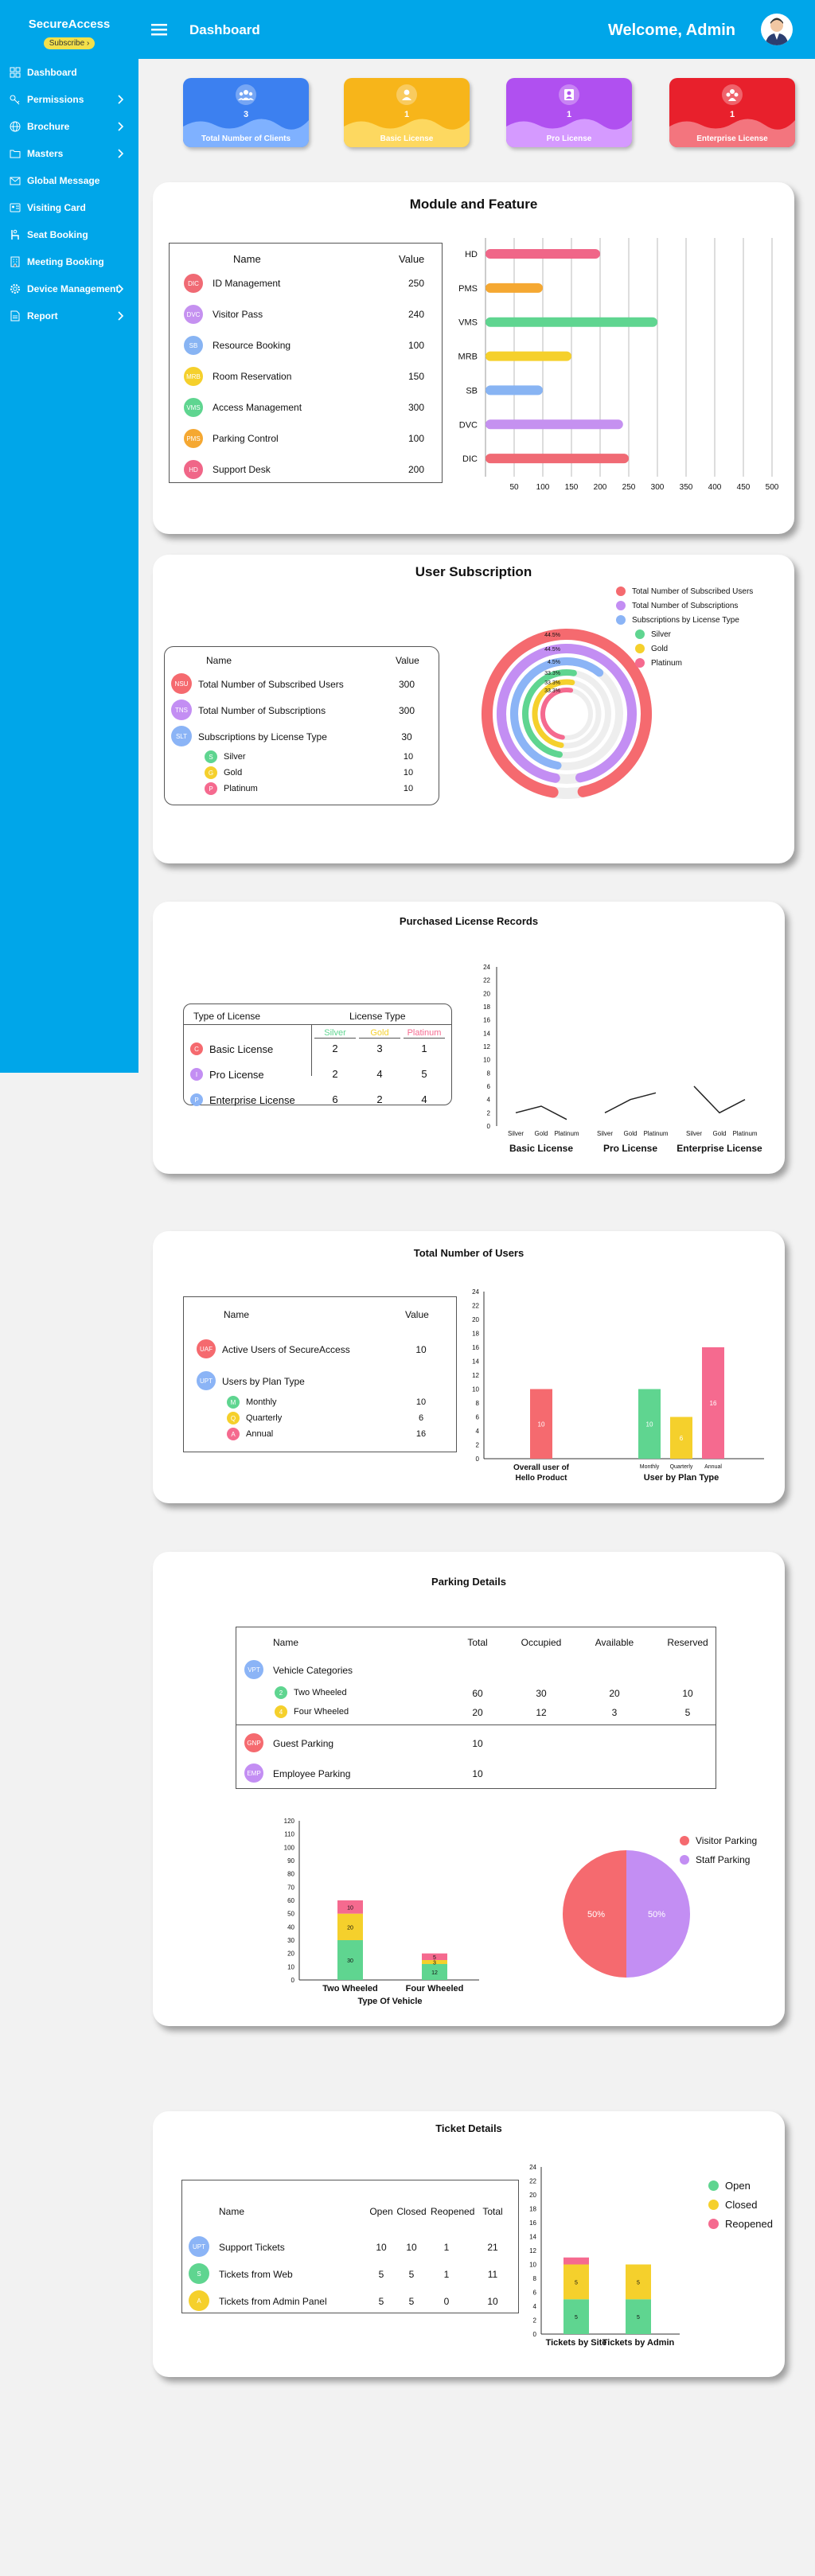 This screenshot has height=2576, width=815. I want to click on legend-marker, so click(684, 1840).